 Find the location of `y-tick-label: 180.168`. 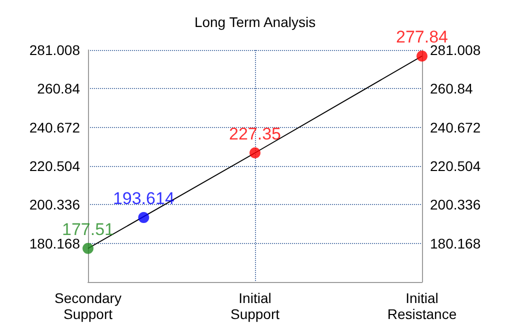

y-tick-label: 180.168 is located at coordinates (54, 243).